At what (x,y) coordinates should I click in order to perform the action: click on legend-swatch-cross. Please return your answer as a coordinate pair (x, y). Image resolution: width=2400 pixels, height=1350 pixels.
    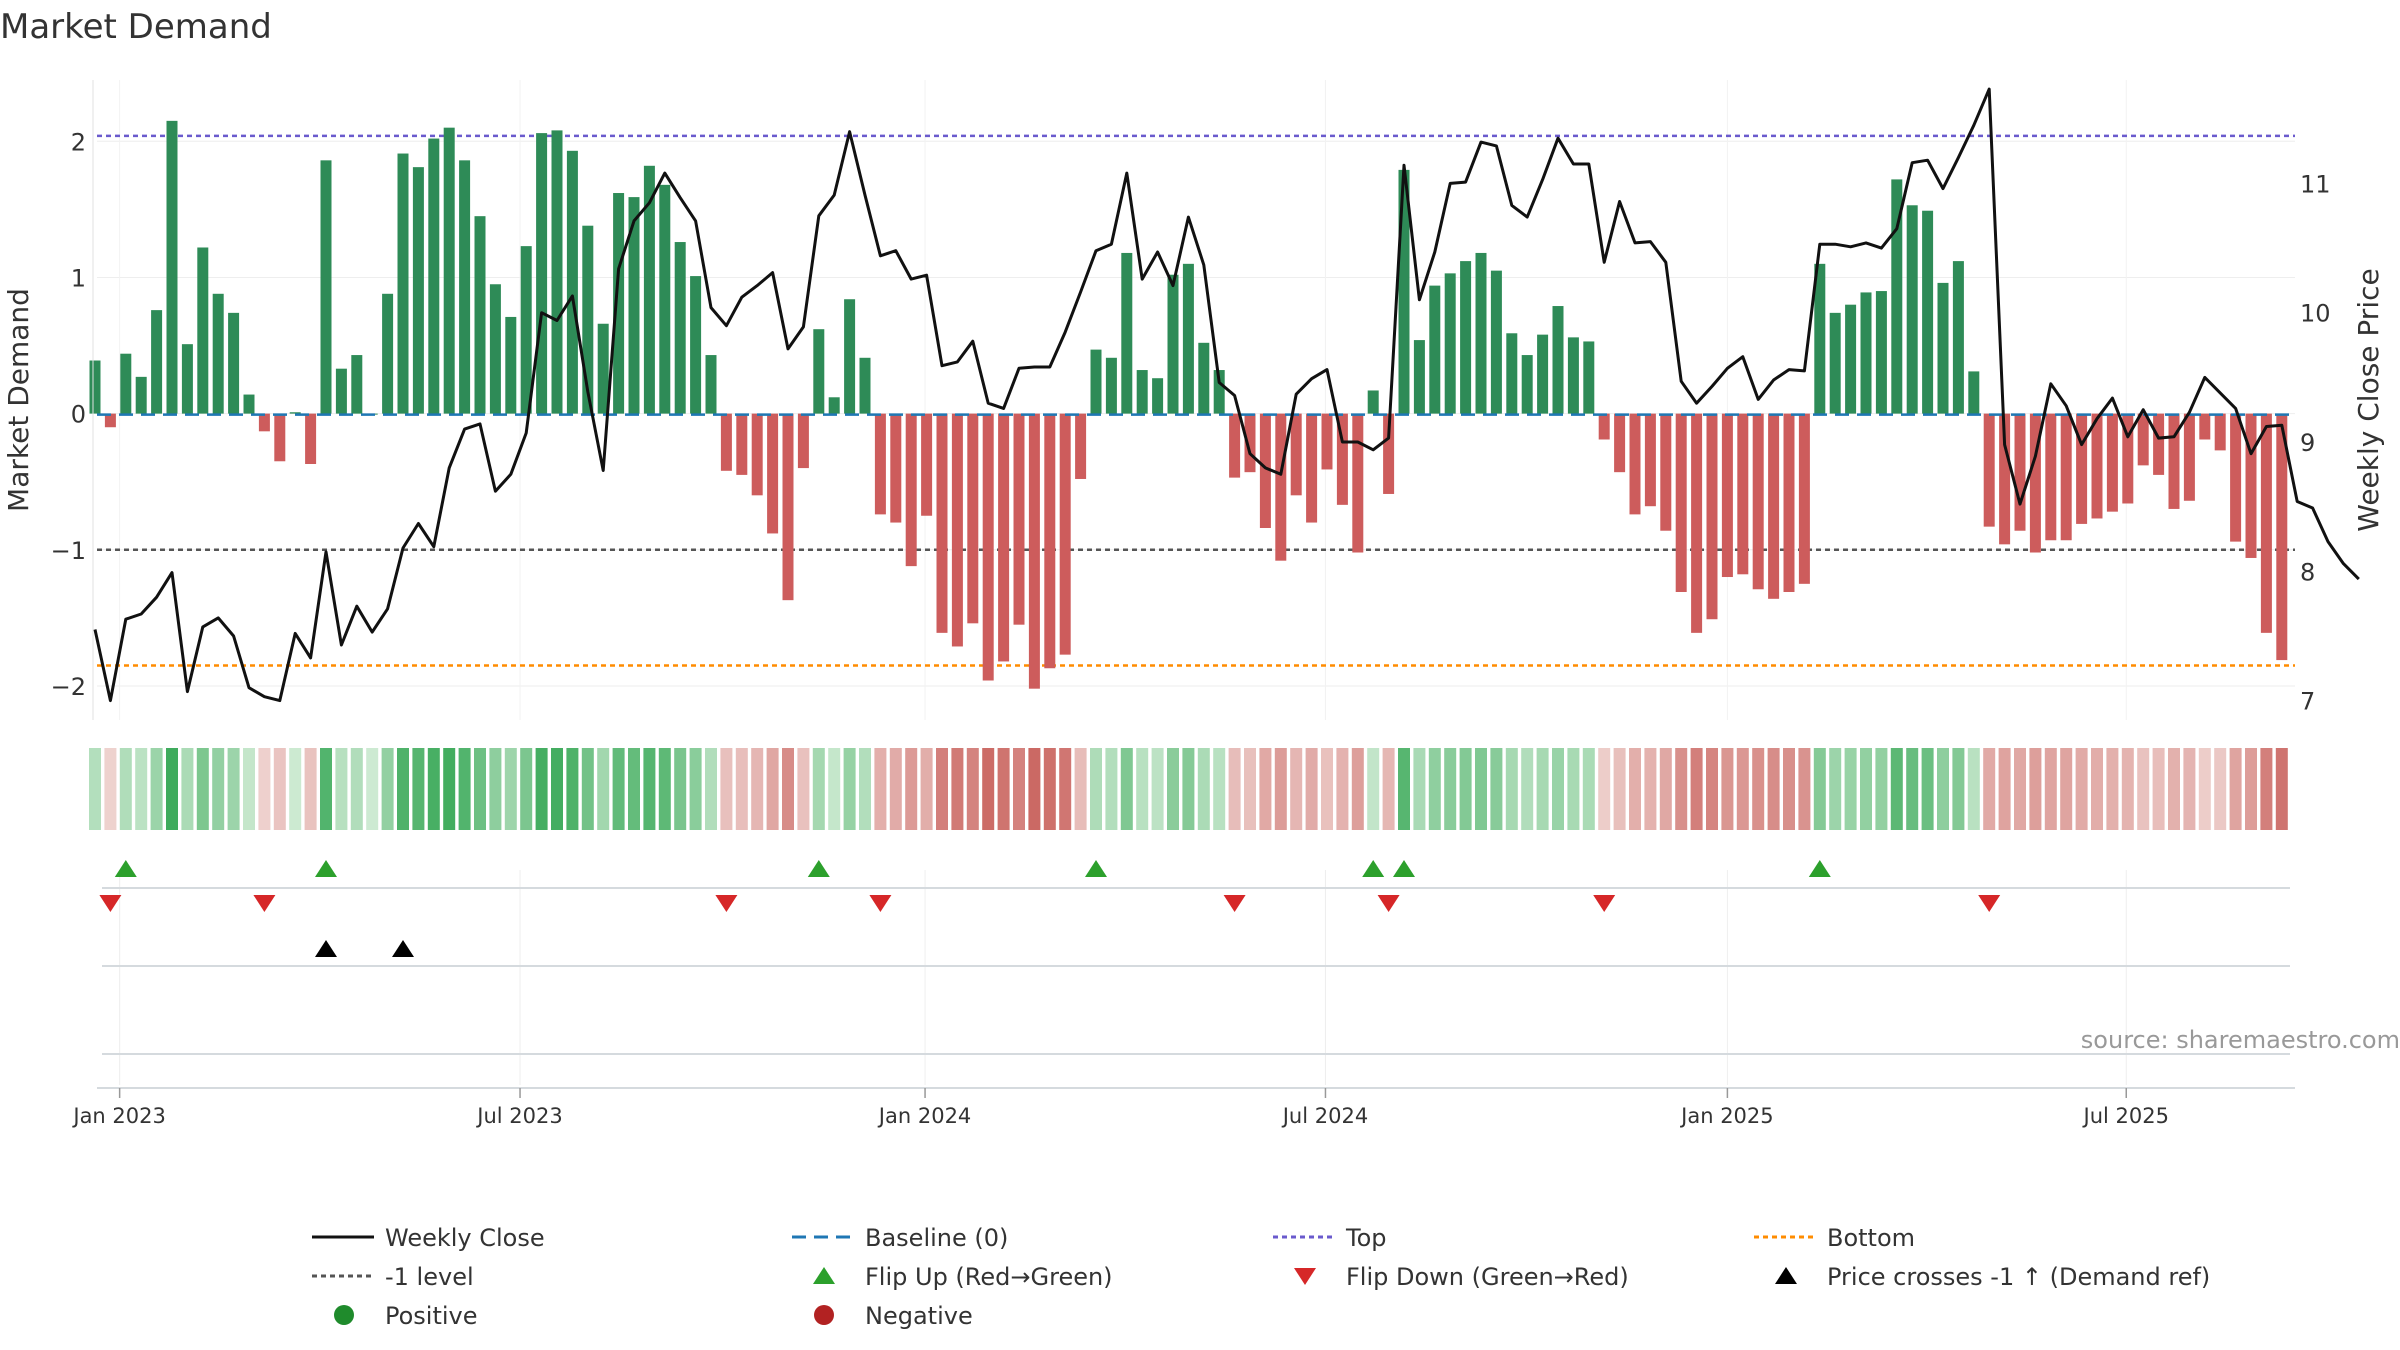
    Looking at the image, I should click on (1786, 1275).